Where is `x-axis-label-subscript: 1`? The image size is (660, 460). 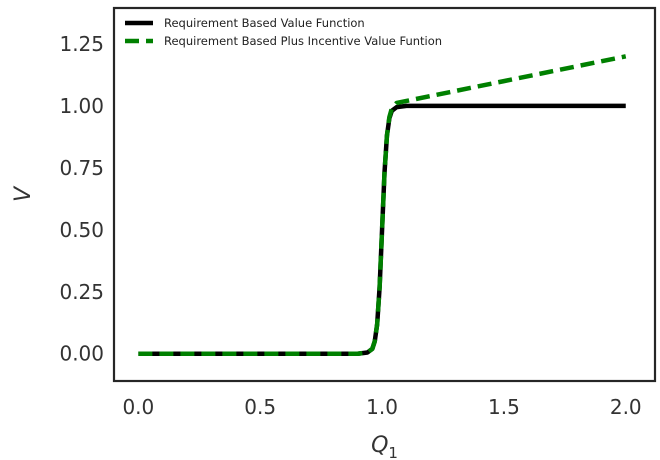 x-axis-label-subscript: 1 is located at coordinates (393, 452).